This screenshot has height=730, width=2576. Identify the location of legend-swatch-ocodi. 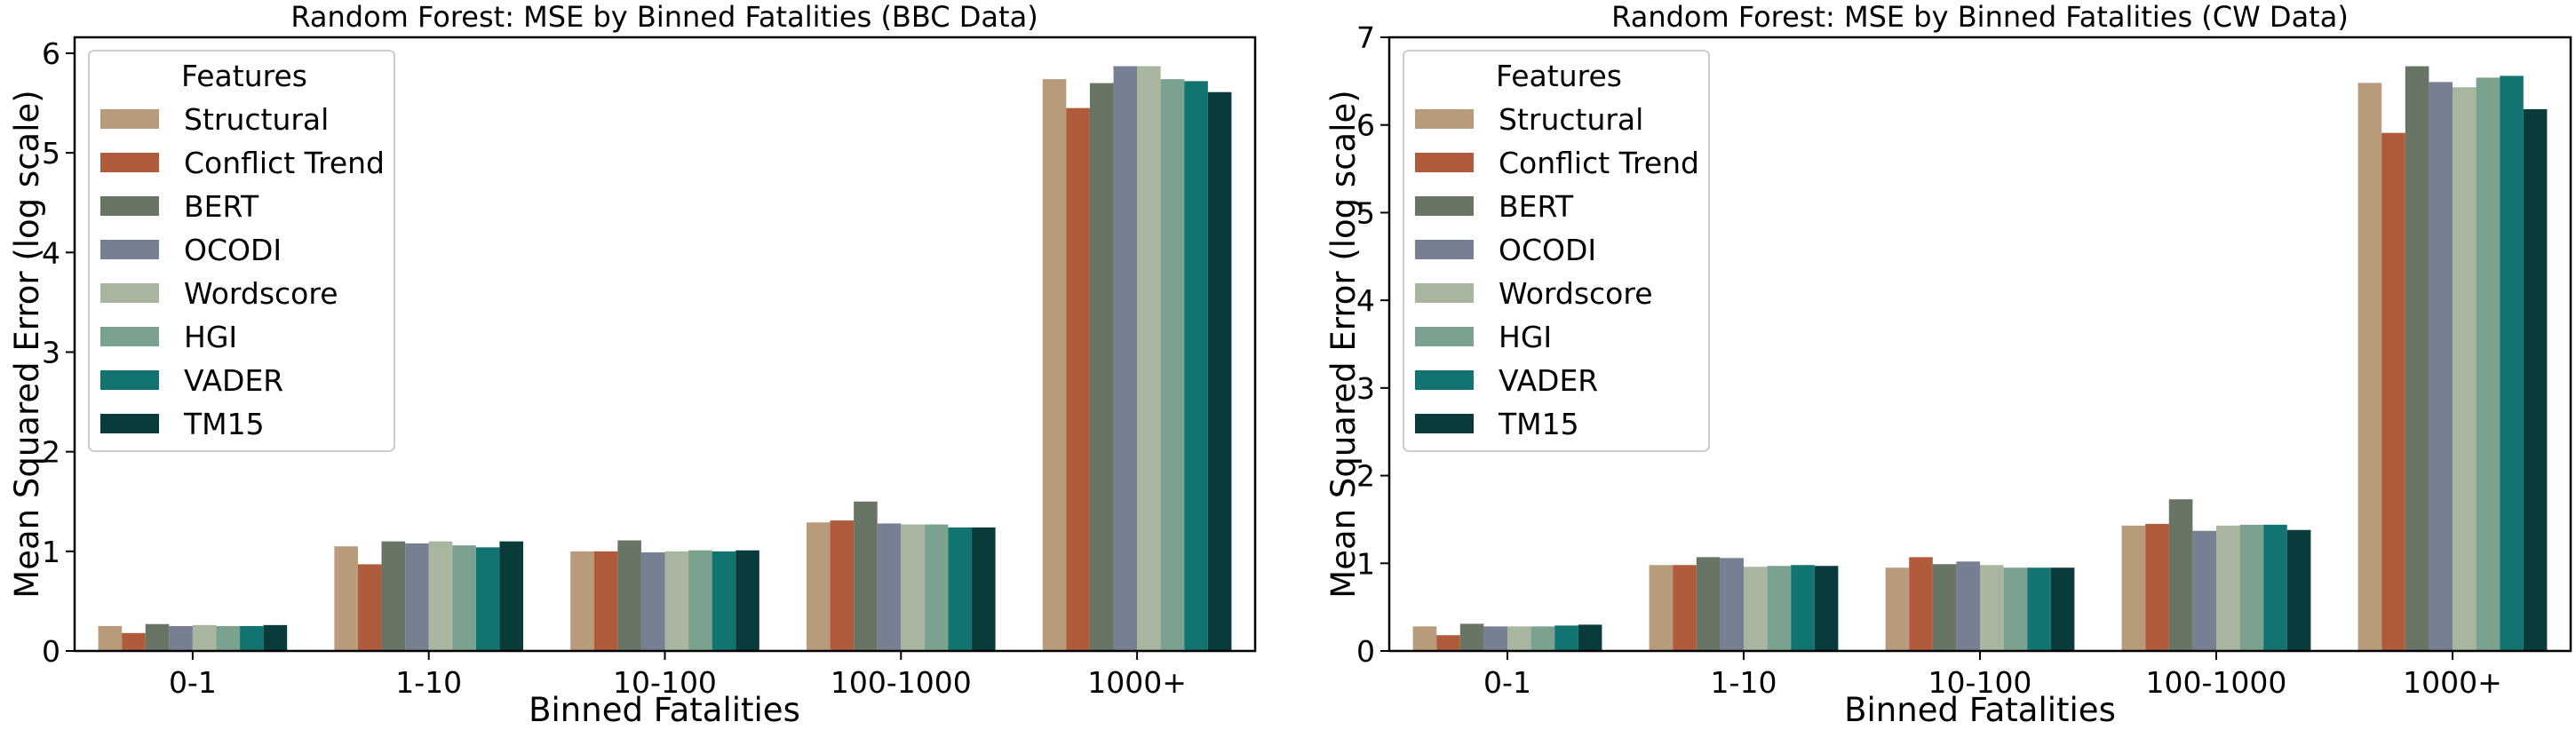
(1444, 249).